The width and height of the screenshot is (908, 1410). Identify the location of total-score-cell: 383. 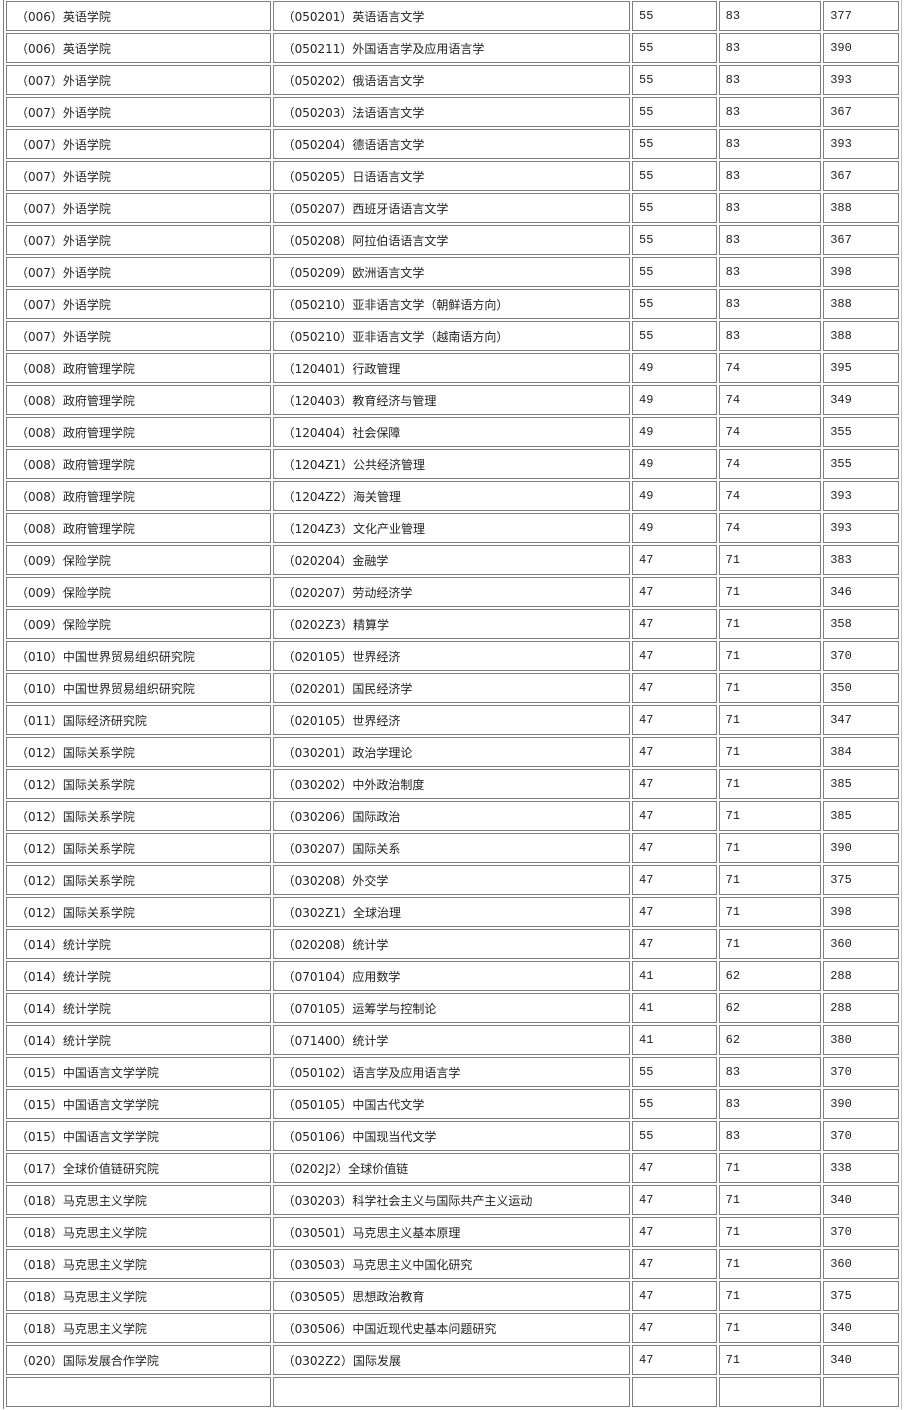
(861, 560).